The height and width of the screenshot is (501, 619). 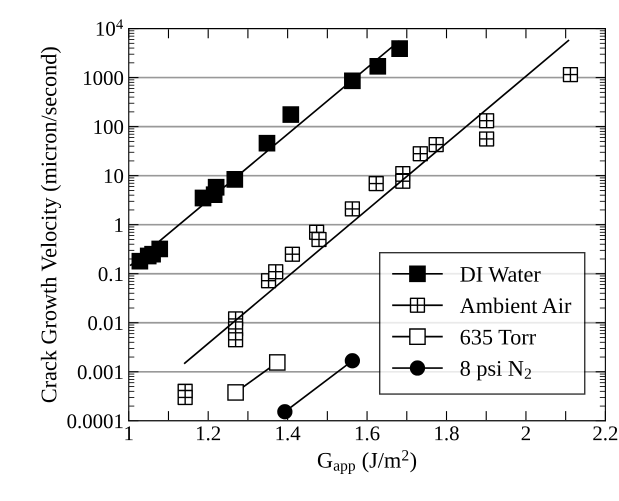 I want to click on legend-label: 8 psi N$_{2}$, so click(x=495, y=370).